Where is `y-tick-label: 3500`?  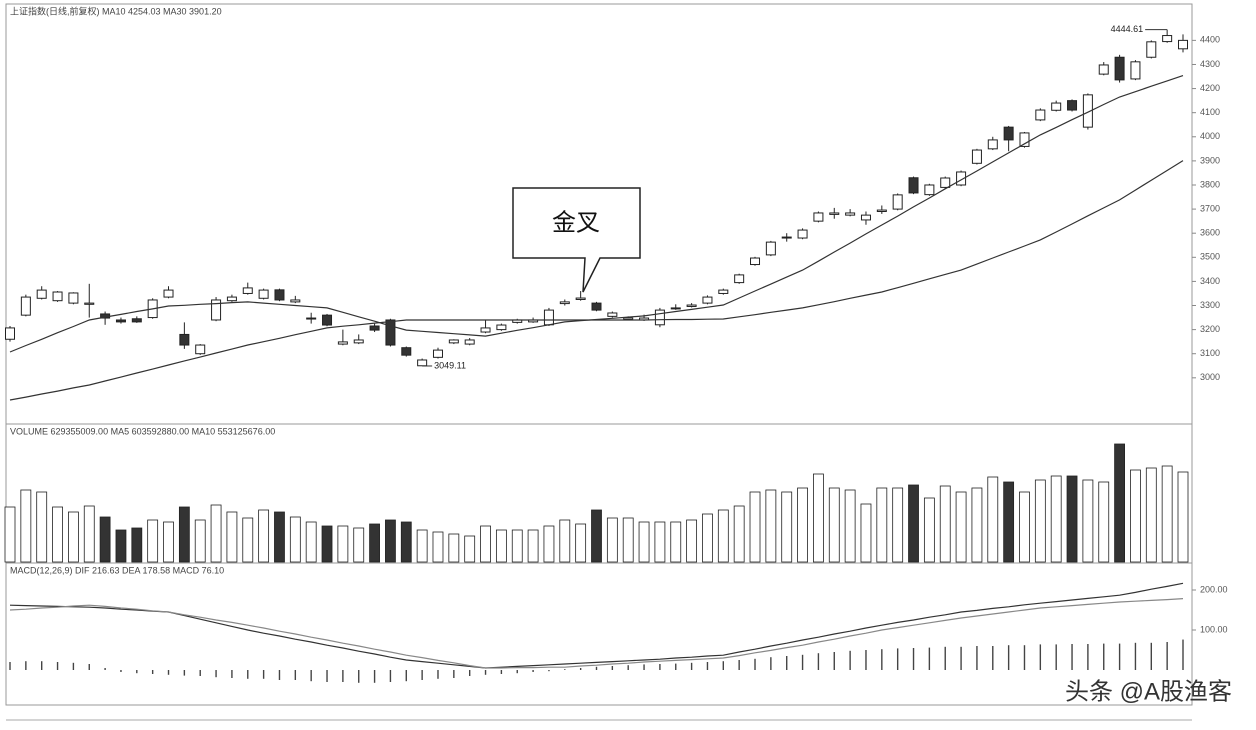 y-tick-label: 3500 is located at coordinates (1210, 257).